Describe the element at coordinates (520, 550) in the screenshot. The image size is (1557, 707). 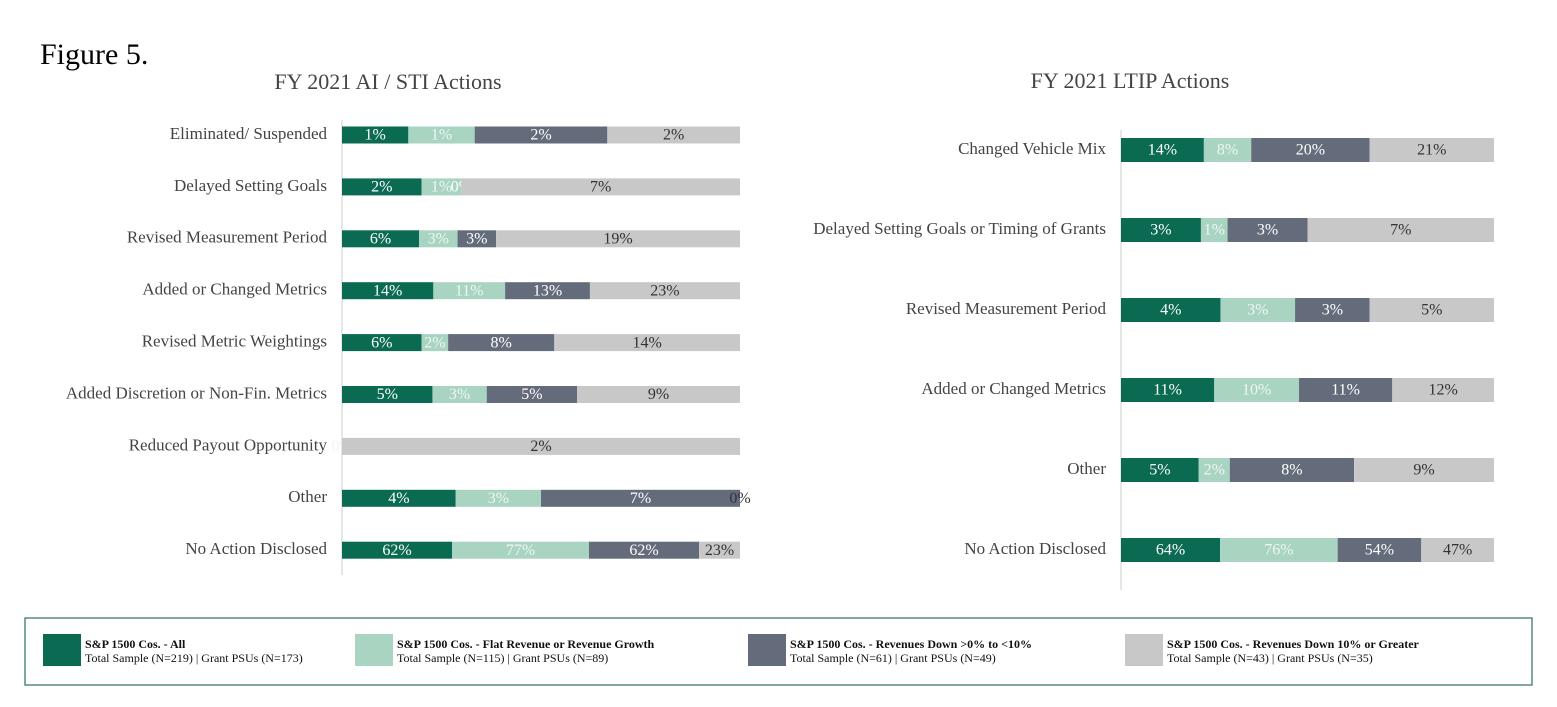
I see `value-label: 77%` at that location.